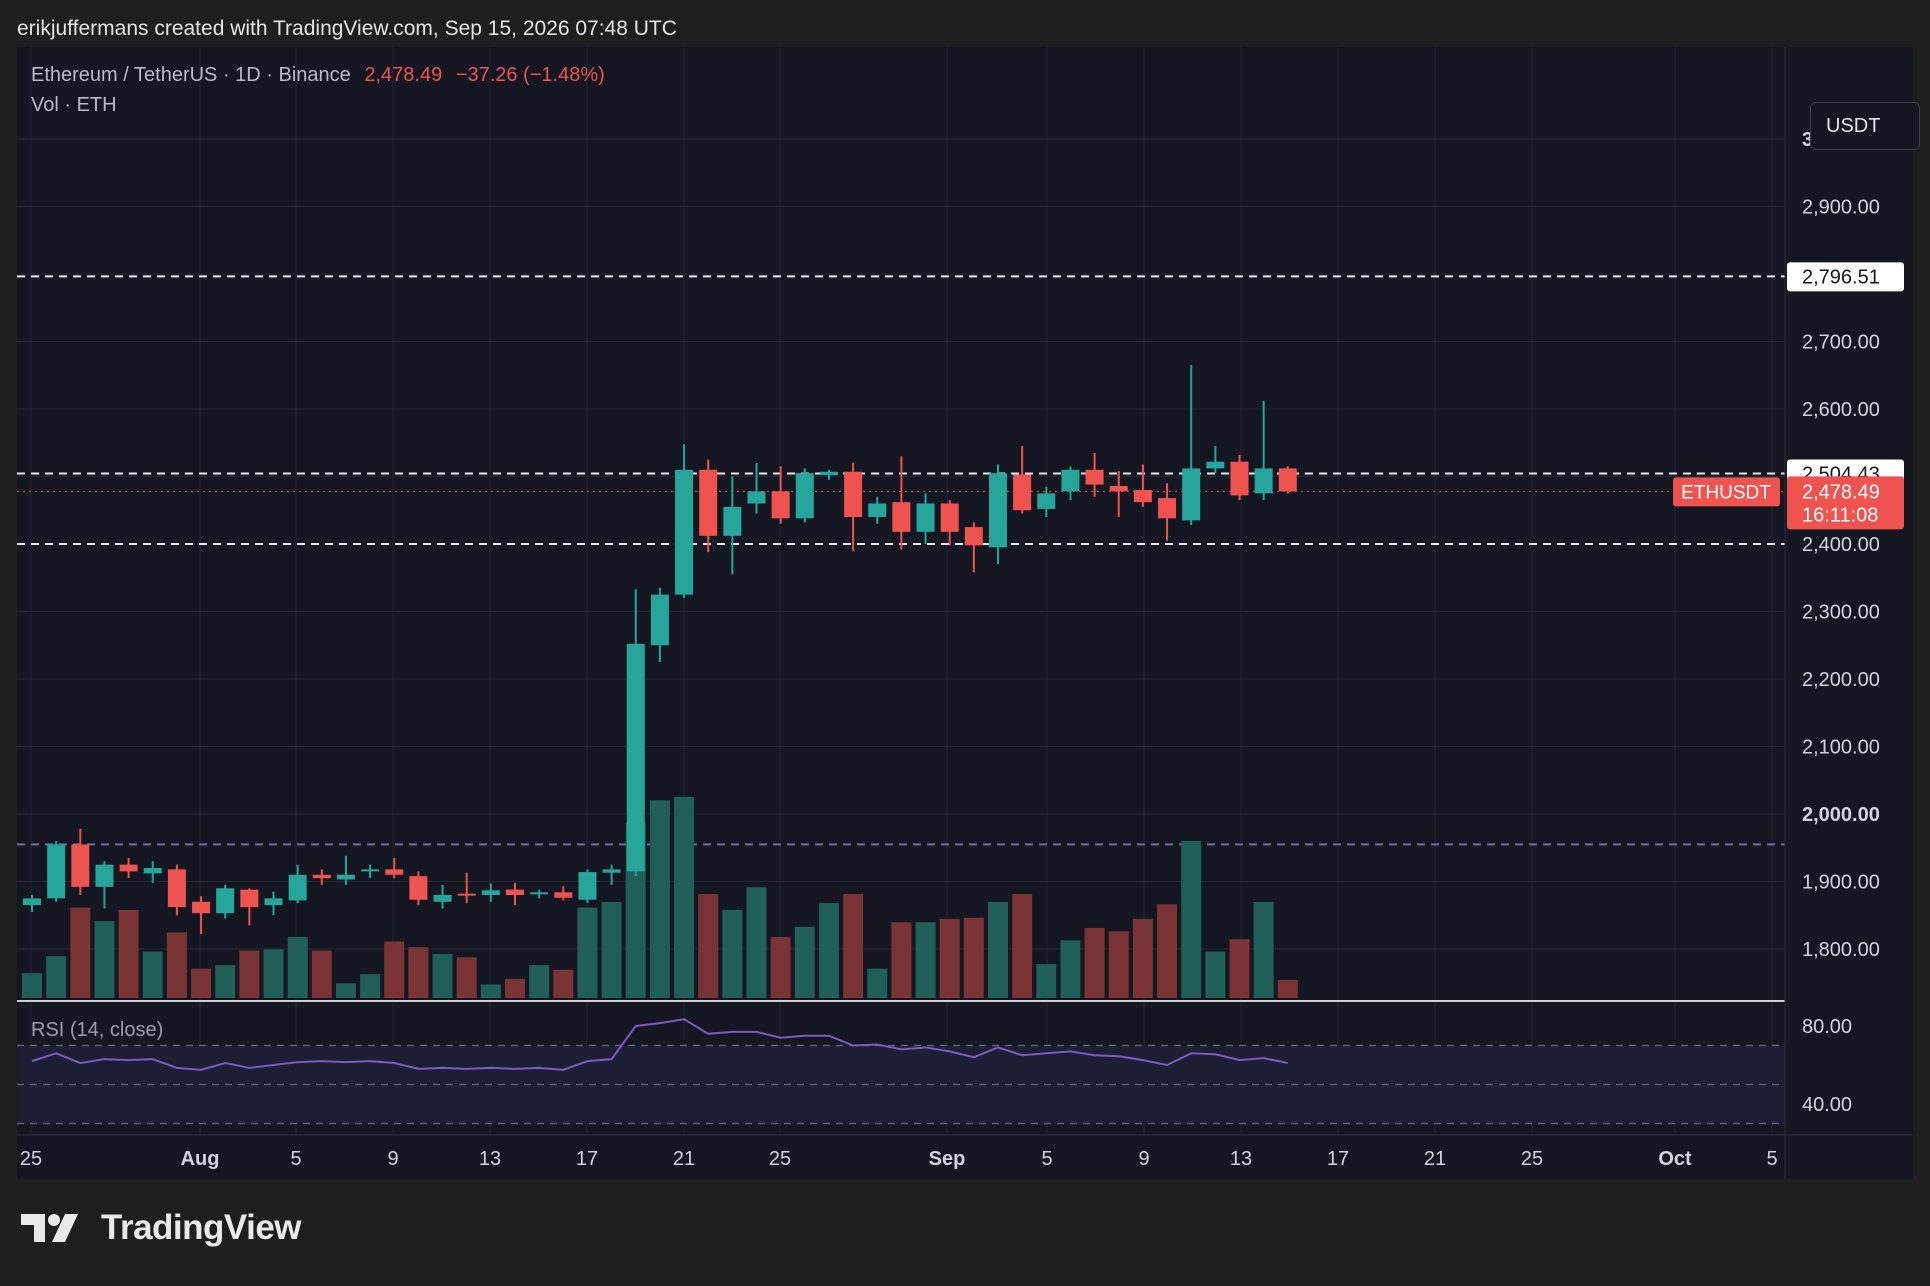 The height and width of the screenshot is (1286, 1930). I want to click on rsi-pane, so click(901, 1062).